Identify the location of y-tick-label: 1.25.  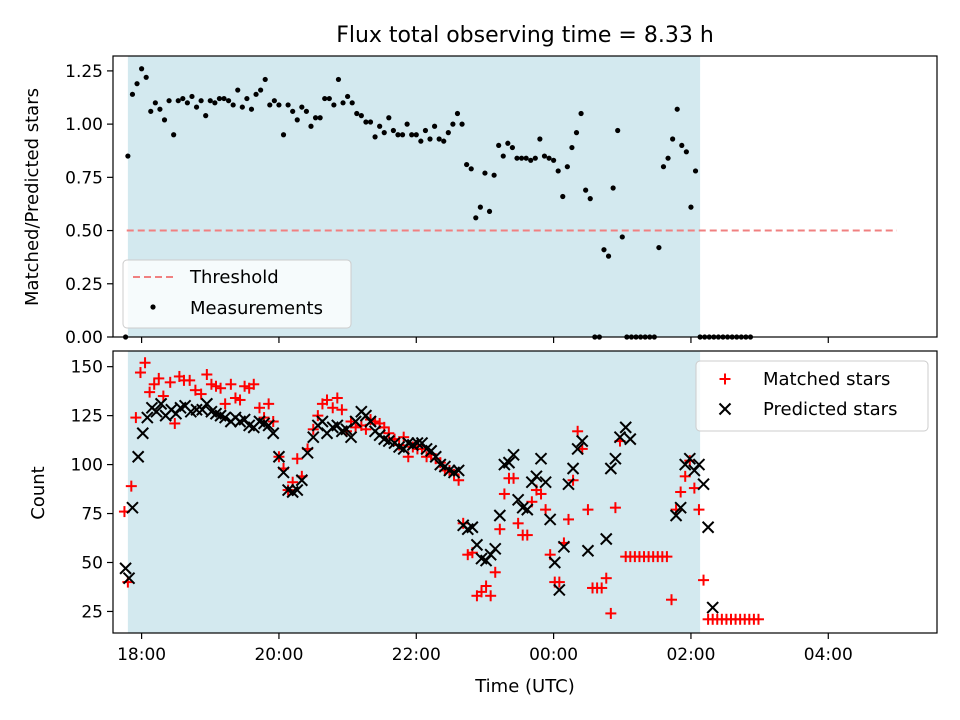
(84, 72).